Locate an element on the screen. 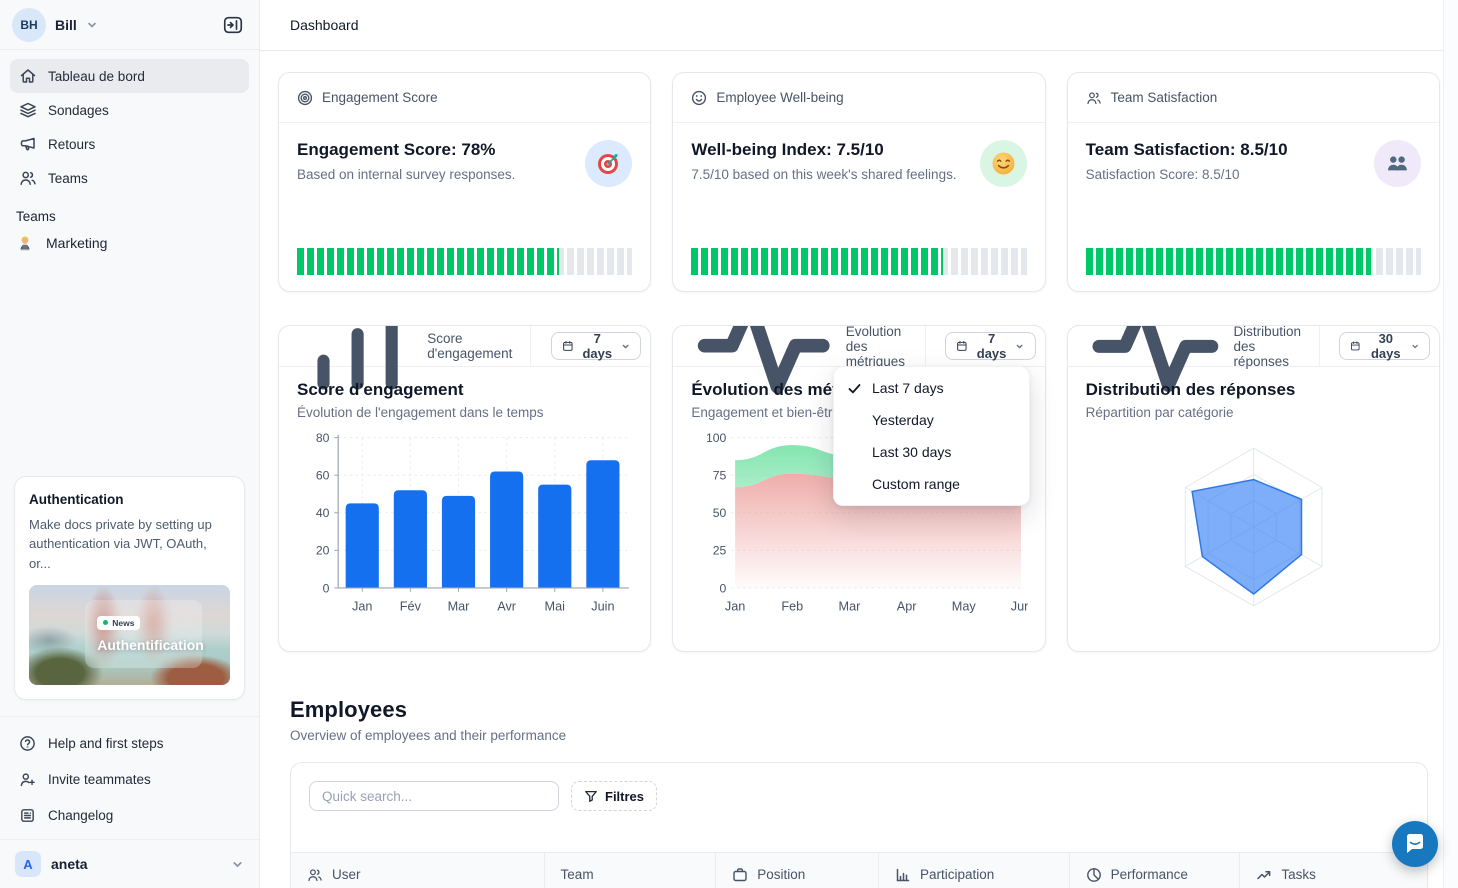  stat-subtitle: Based on internal survey responses. is located at coordinates (406, 174).